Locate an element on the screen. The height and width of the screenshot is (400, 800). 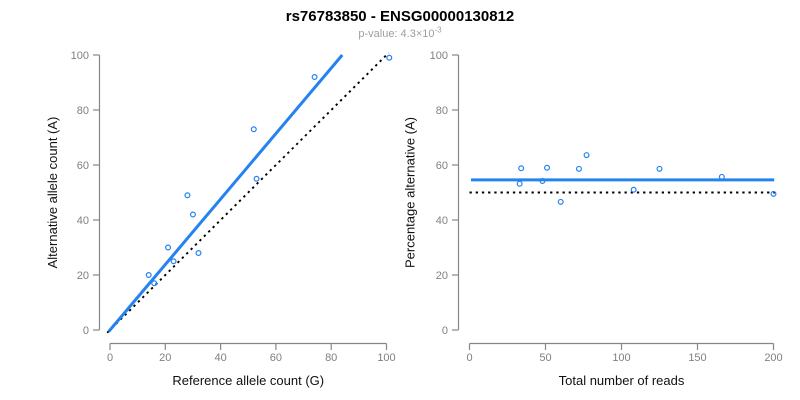
x-axis-title: Reference allele count (G) is located at coordinates (248, 380).